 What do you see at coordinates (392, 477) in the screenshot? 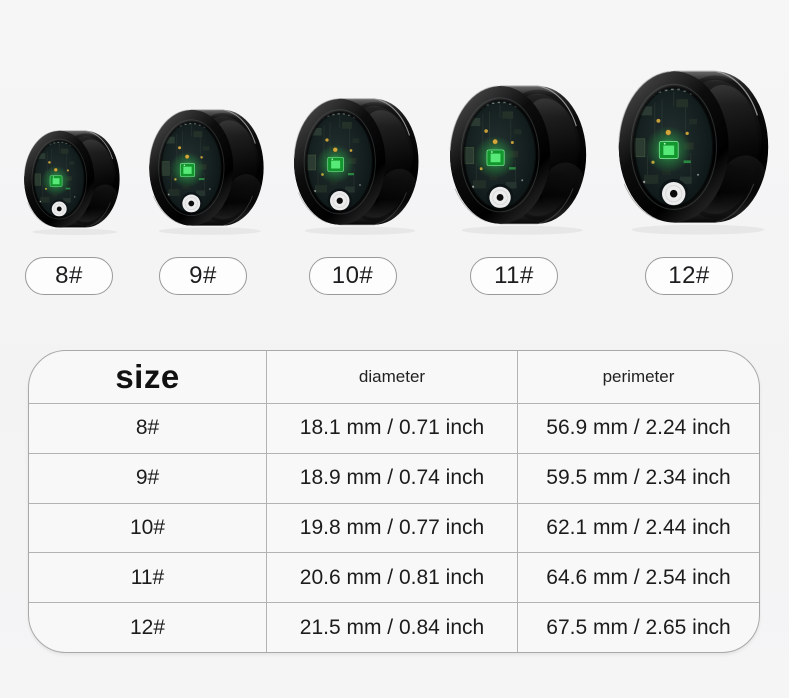
I see `row-9-diameter: 18.9 mm / 0.74 inch` at bounding box center [392, 477].